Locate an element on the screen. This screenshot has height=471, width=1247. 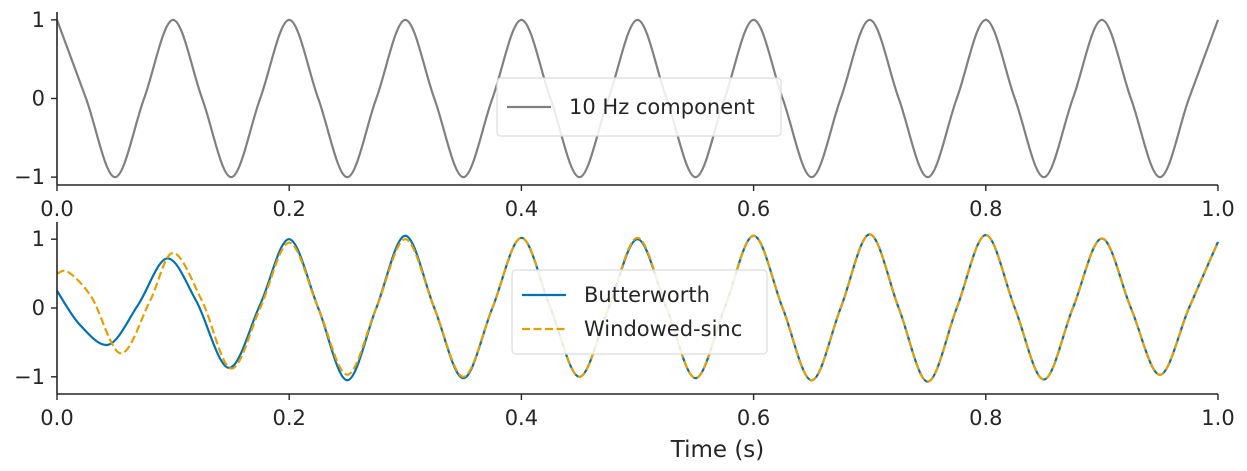
x-axis-title: Time (s) is located at coordinates (717, 450).